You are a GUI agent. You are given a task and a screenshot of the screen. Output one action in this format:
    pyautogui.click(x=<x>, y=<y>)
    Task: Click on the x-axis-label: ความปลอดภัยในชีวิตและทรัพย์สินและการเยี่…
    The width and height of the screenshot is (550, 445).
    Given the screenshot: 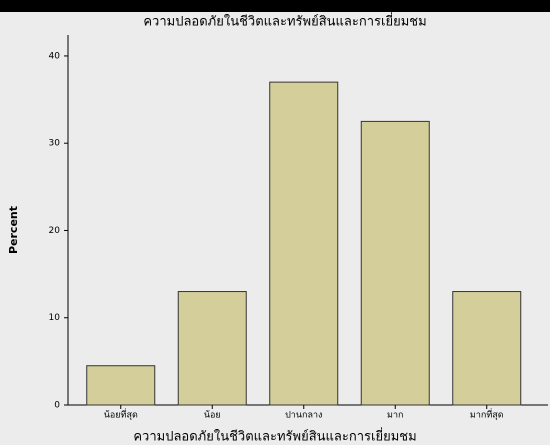 What is the action you would take?
    pyautogui.click(x=274, y=436)
    